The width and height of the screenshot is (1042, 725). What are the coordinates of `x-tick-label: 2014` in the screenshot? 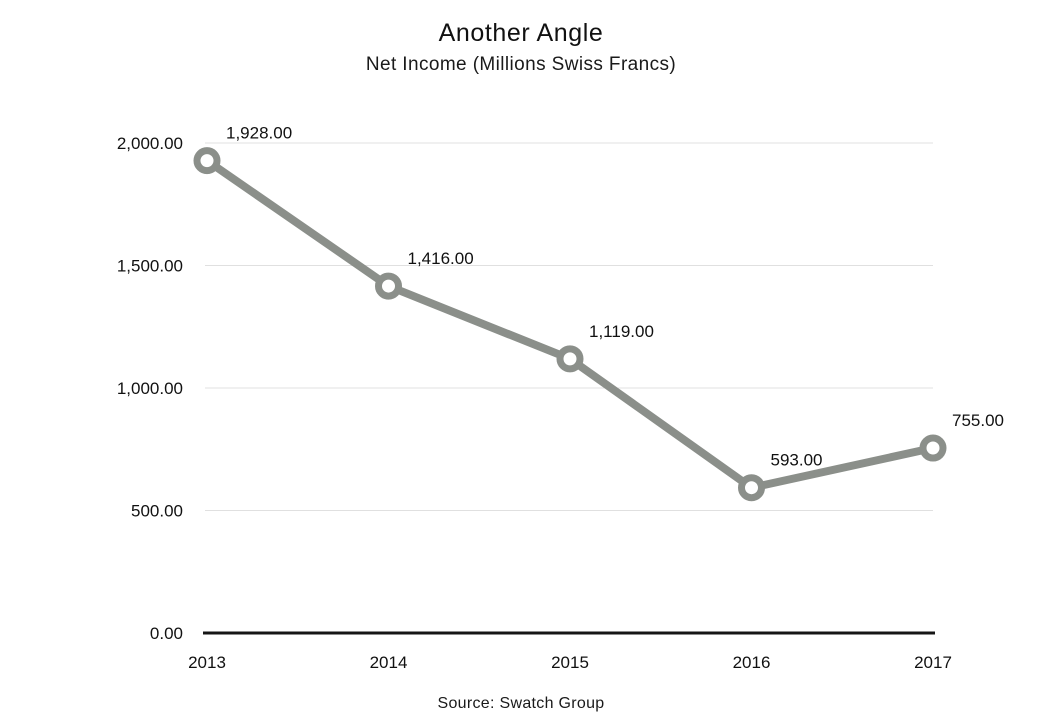 It's located at (389, 662).